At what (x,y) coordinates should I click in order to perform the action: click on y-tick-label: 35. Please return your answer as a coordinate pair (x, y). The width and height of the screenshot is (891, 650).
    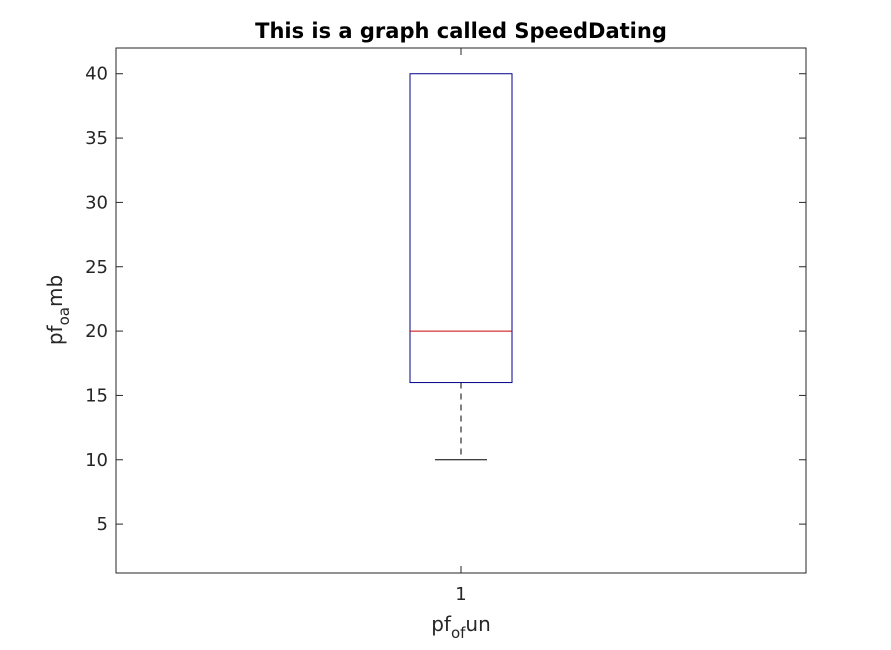
    Looking at the image, I should click on (96, 138).